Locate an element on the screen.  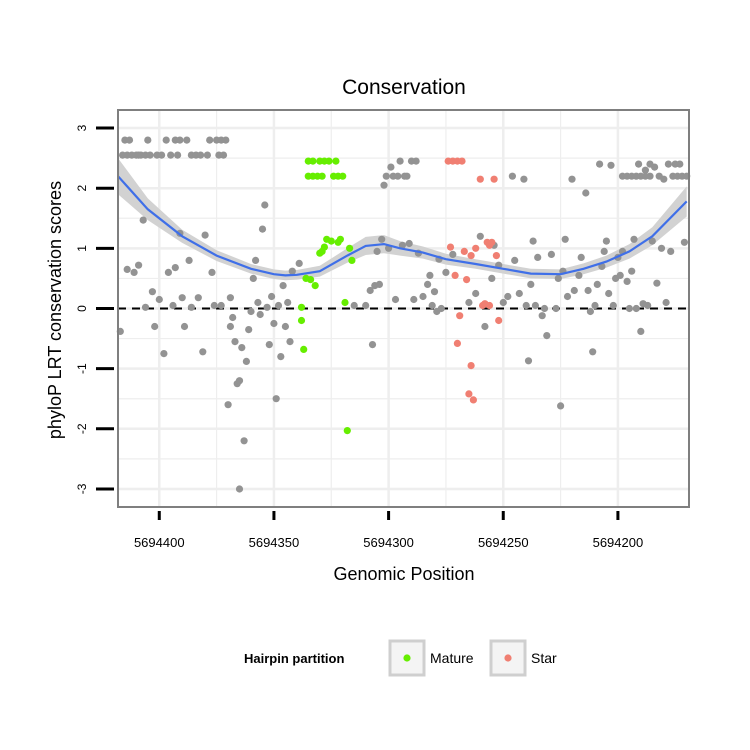
y-axis: -3 -2 -1 0 1 2 3 is located at coordinates (94, 309).